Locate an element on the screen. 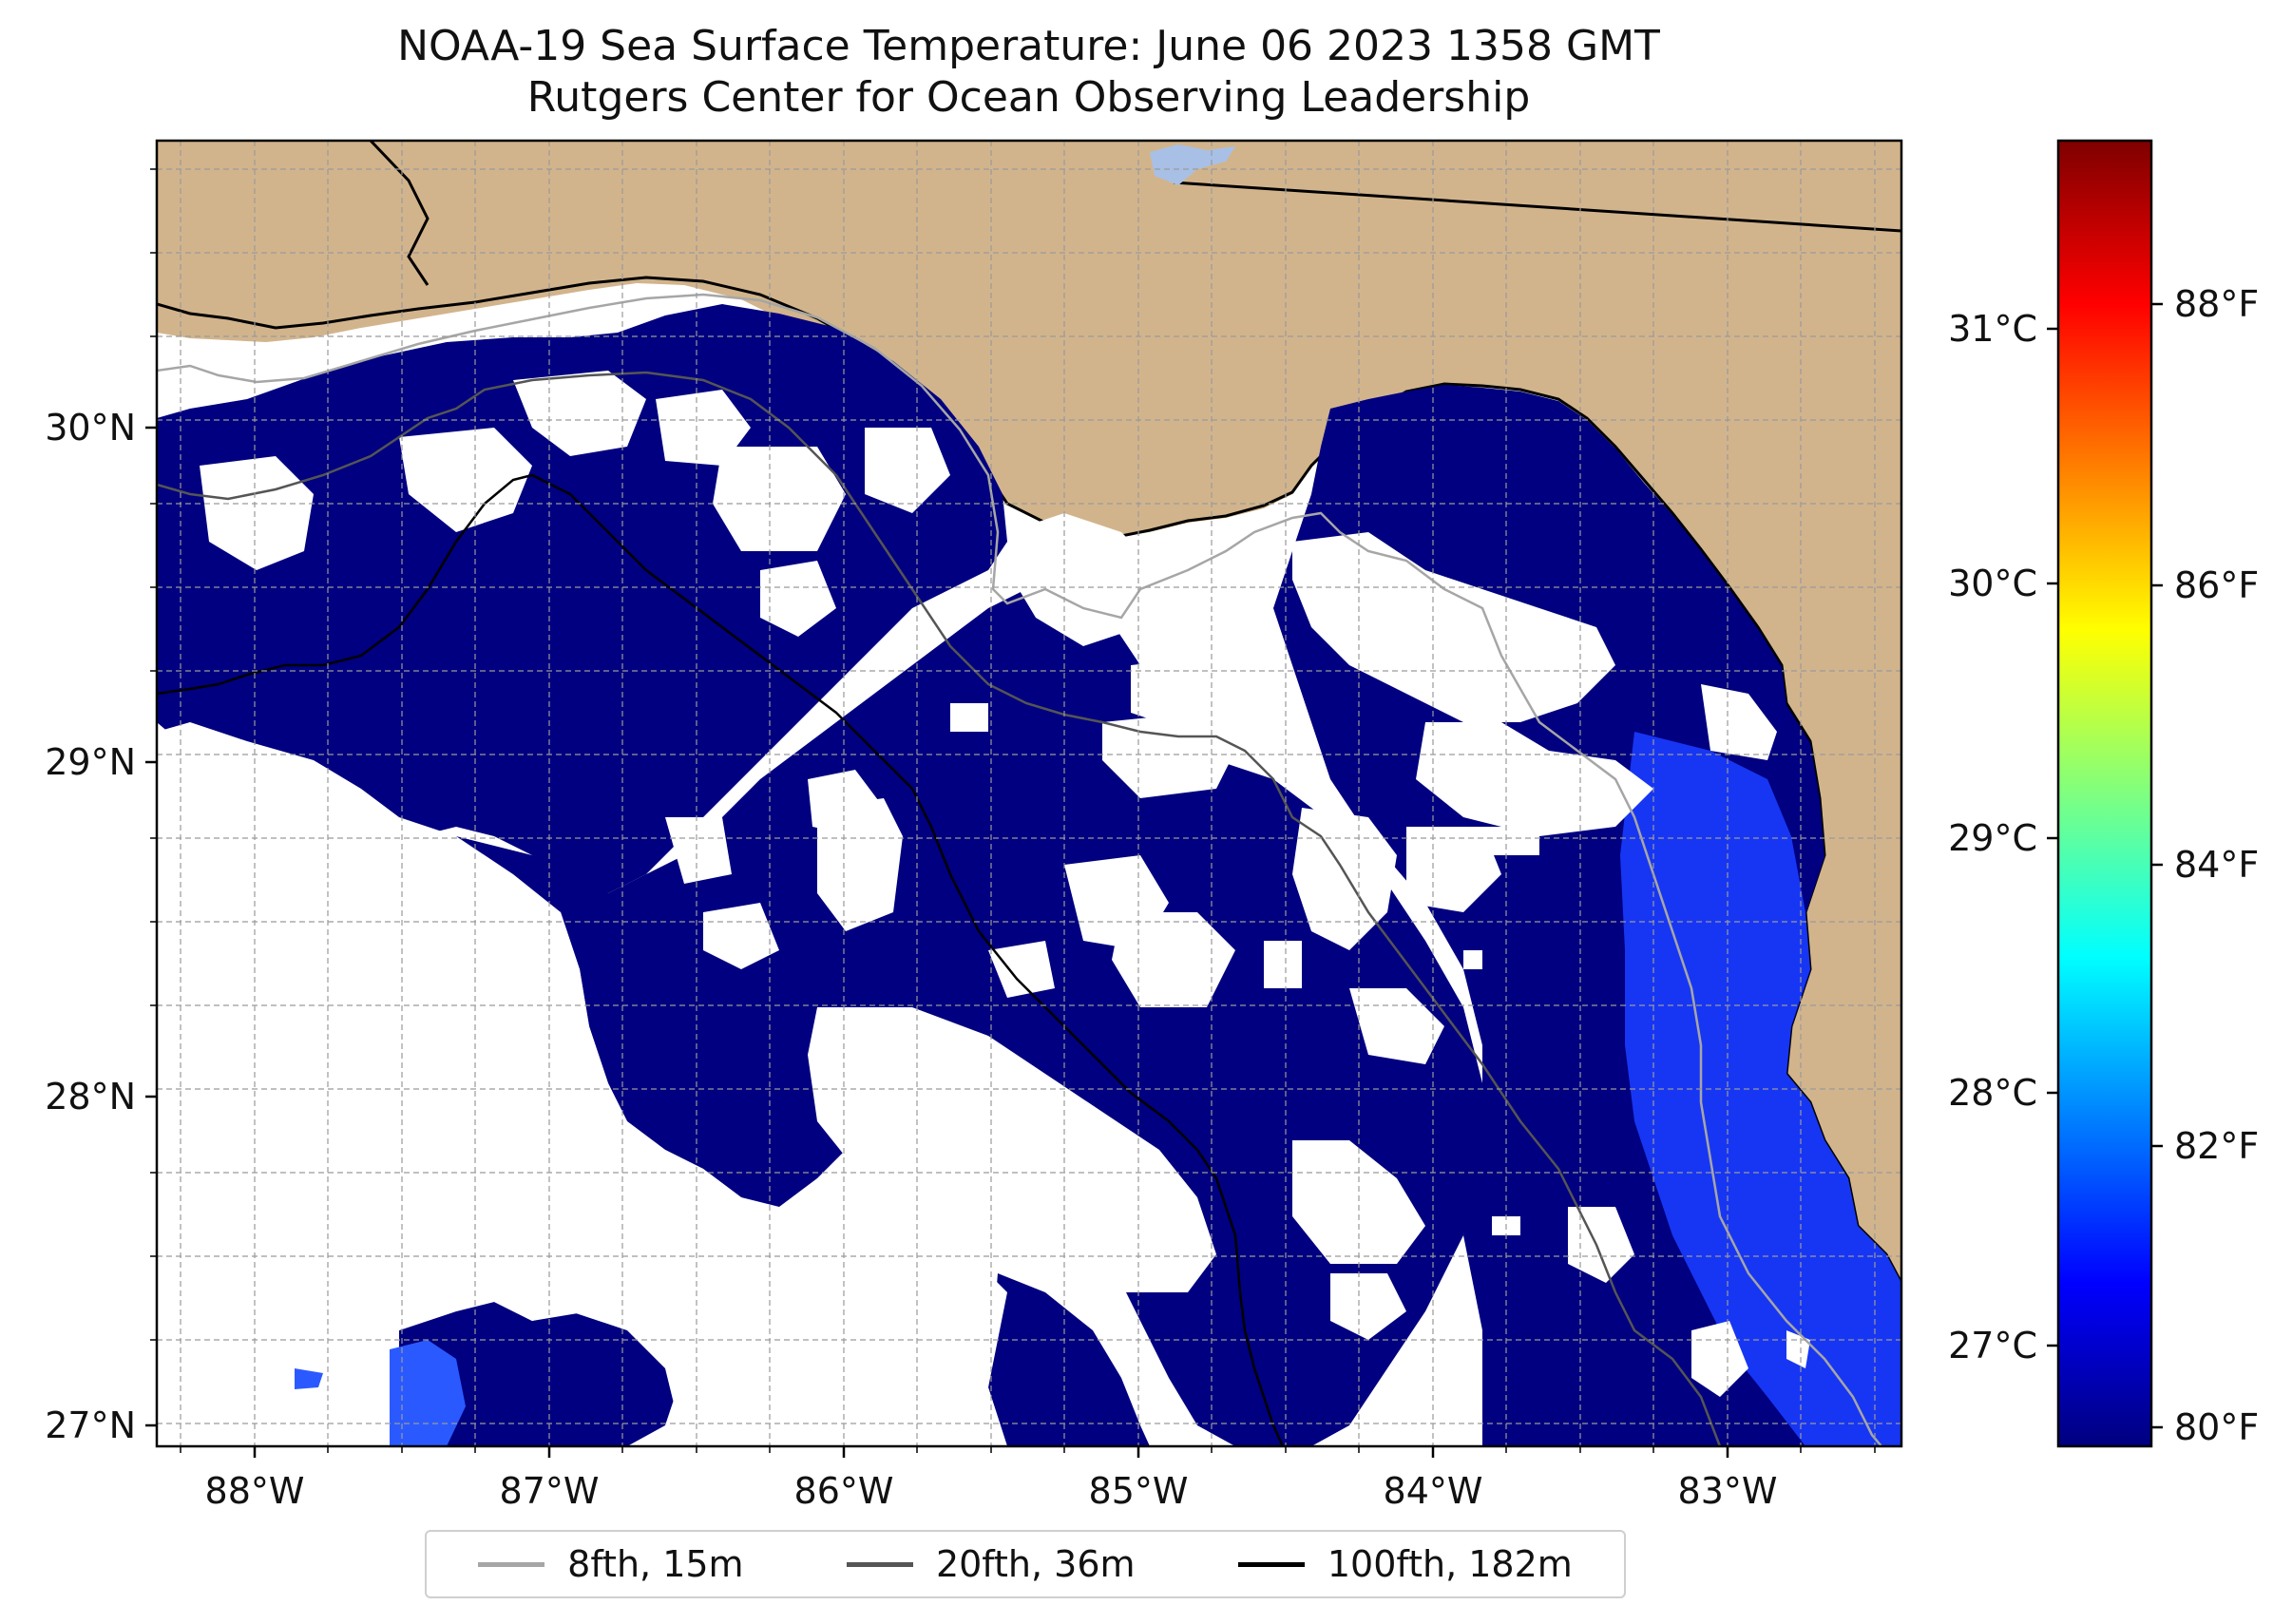  y-tick-label: 30°N is located at coordinates (90, 428).